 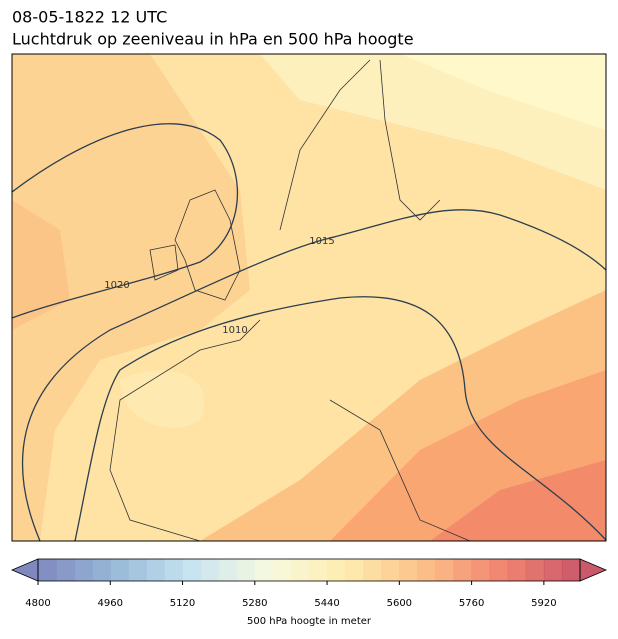 I want to click on isobar-label: 1015, so click(x=321, y=241).